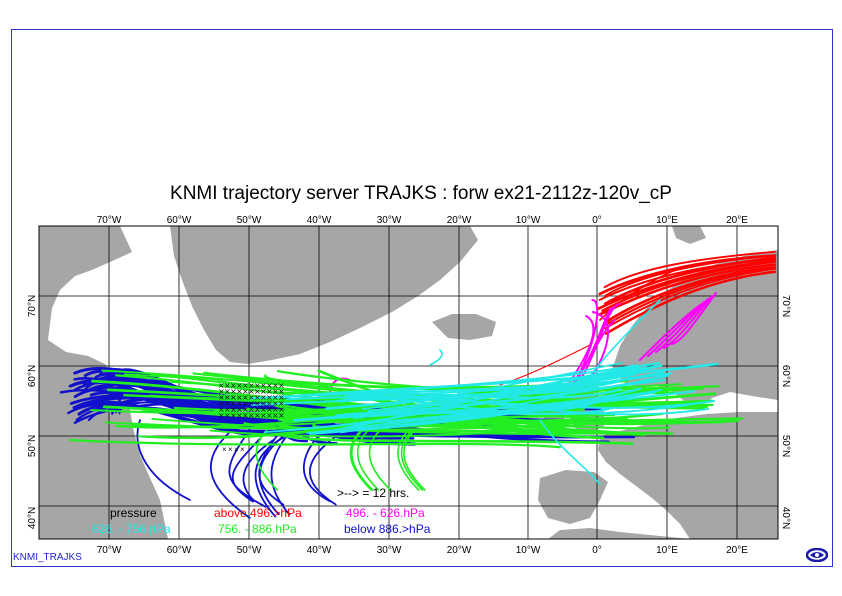  What do you see at coordinates (573, 497) in the screenshot?
I see `land-iberia` at bounding box center [573, 497].